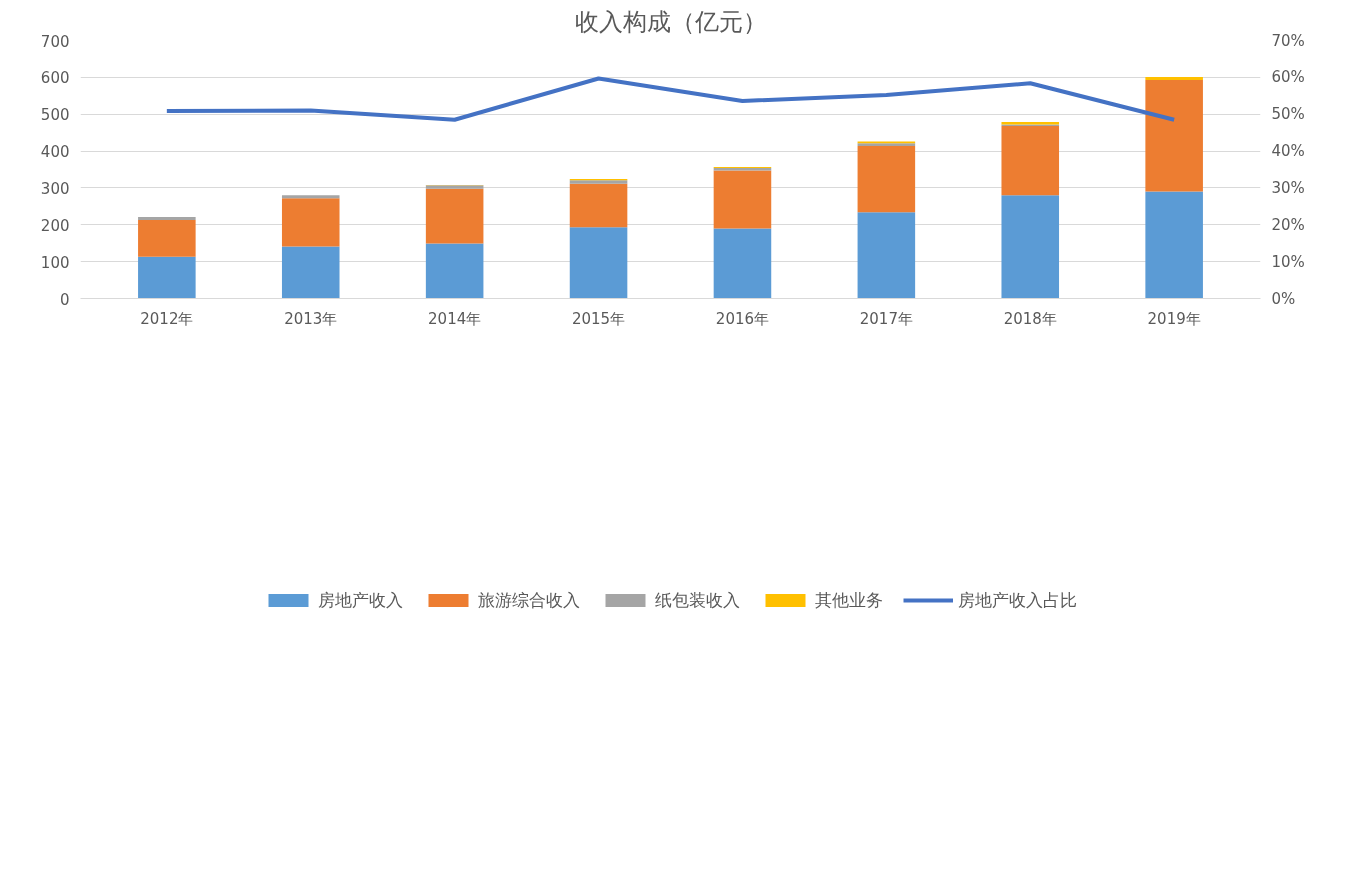  I want to click on y-tick-label: 700, so click(55, 41).